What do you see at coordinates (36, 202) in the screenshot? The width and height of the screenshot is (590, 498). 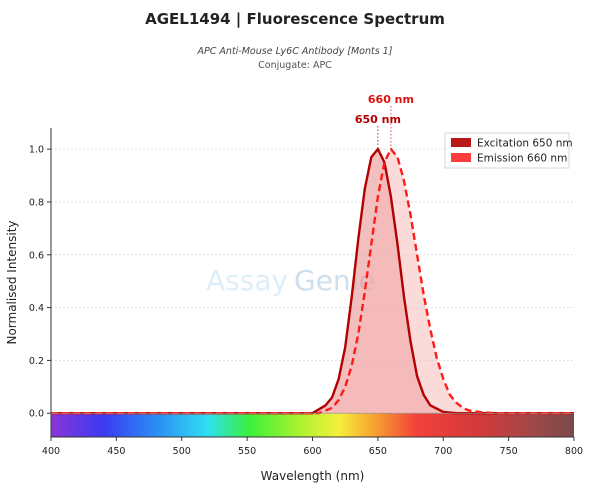 I see `y-tick-label: 0.8` at bounding box center [36, 202].